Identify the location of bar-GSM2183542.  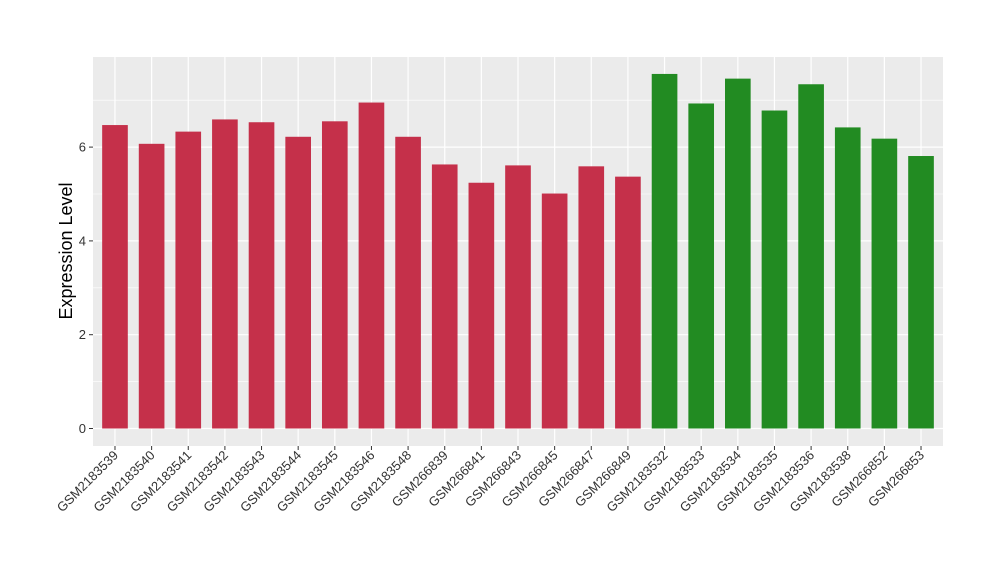
(225, 274).